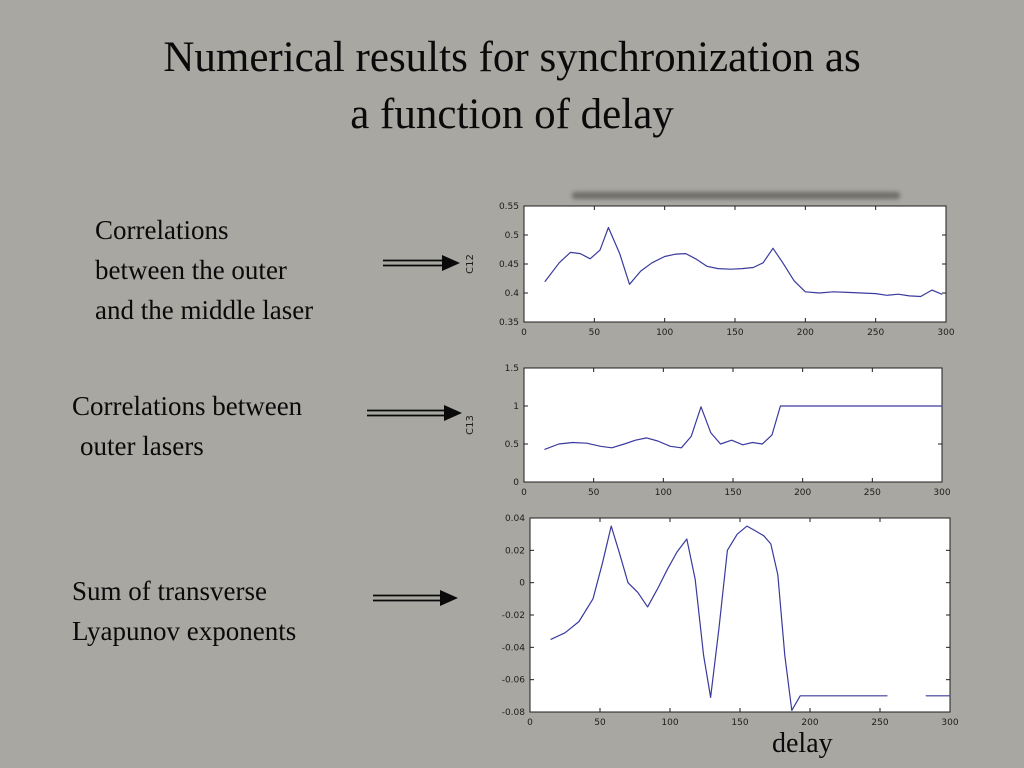  What do you see at coordinates (802, 743) in the screenshot?
I see `x-axis-label-delay: delay` at bounding box center [802, 743].